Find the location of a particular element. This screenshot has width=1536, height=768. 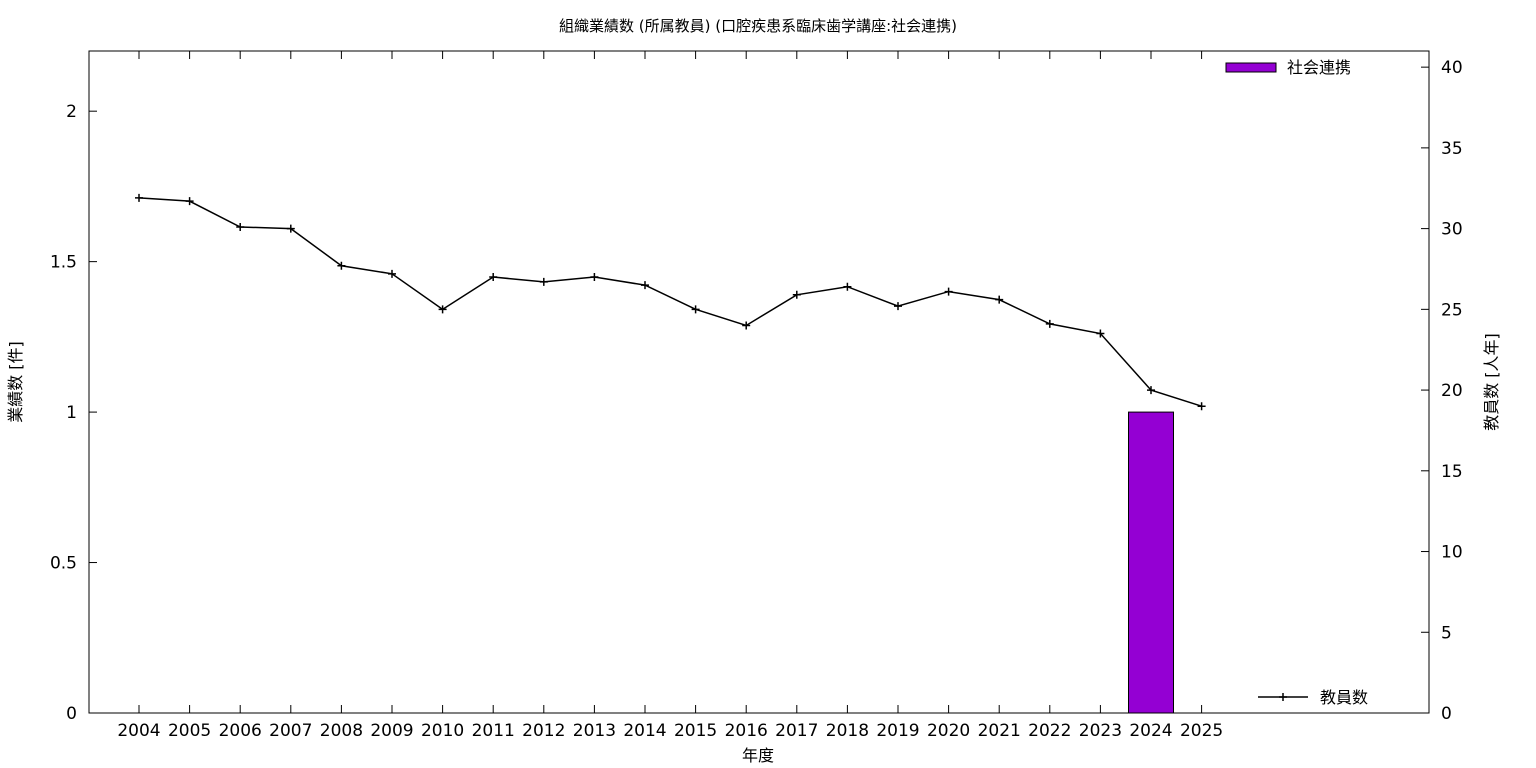

y-tick-label: 2 is located at coordinates (71, 112).